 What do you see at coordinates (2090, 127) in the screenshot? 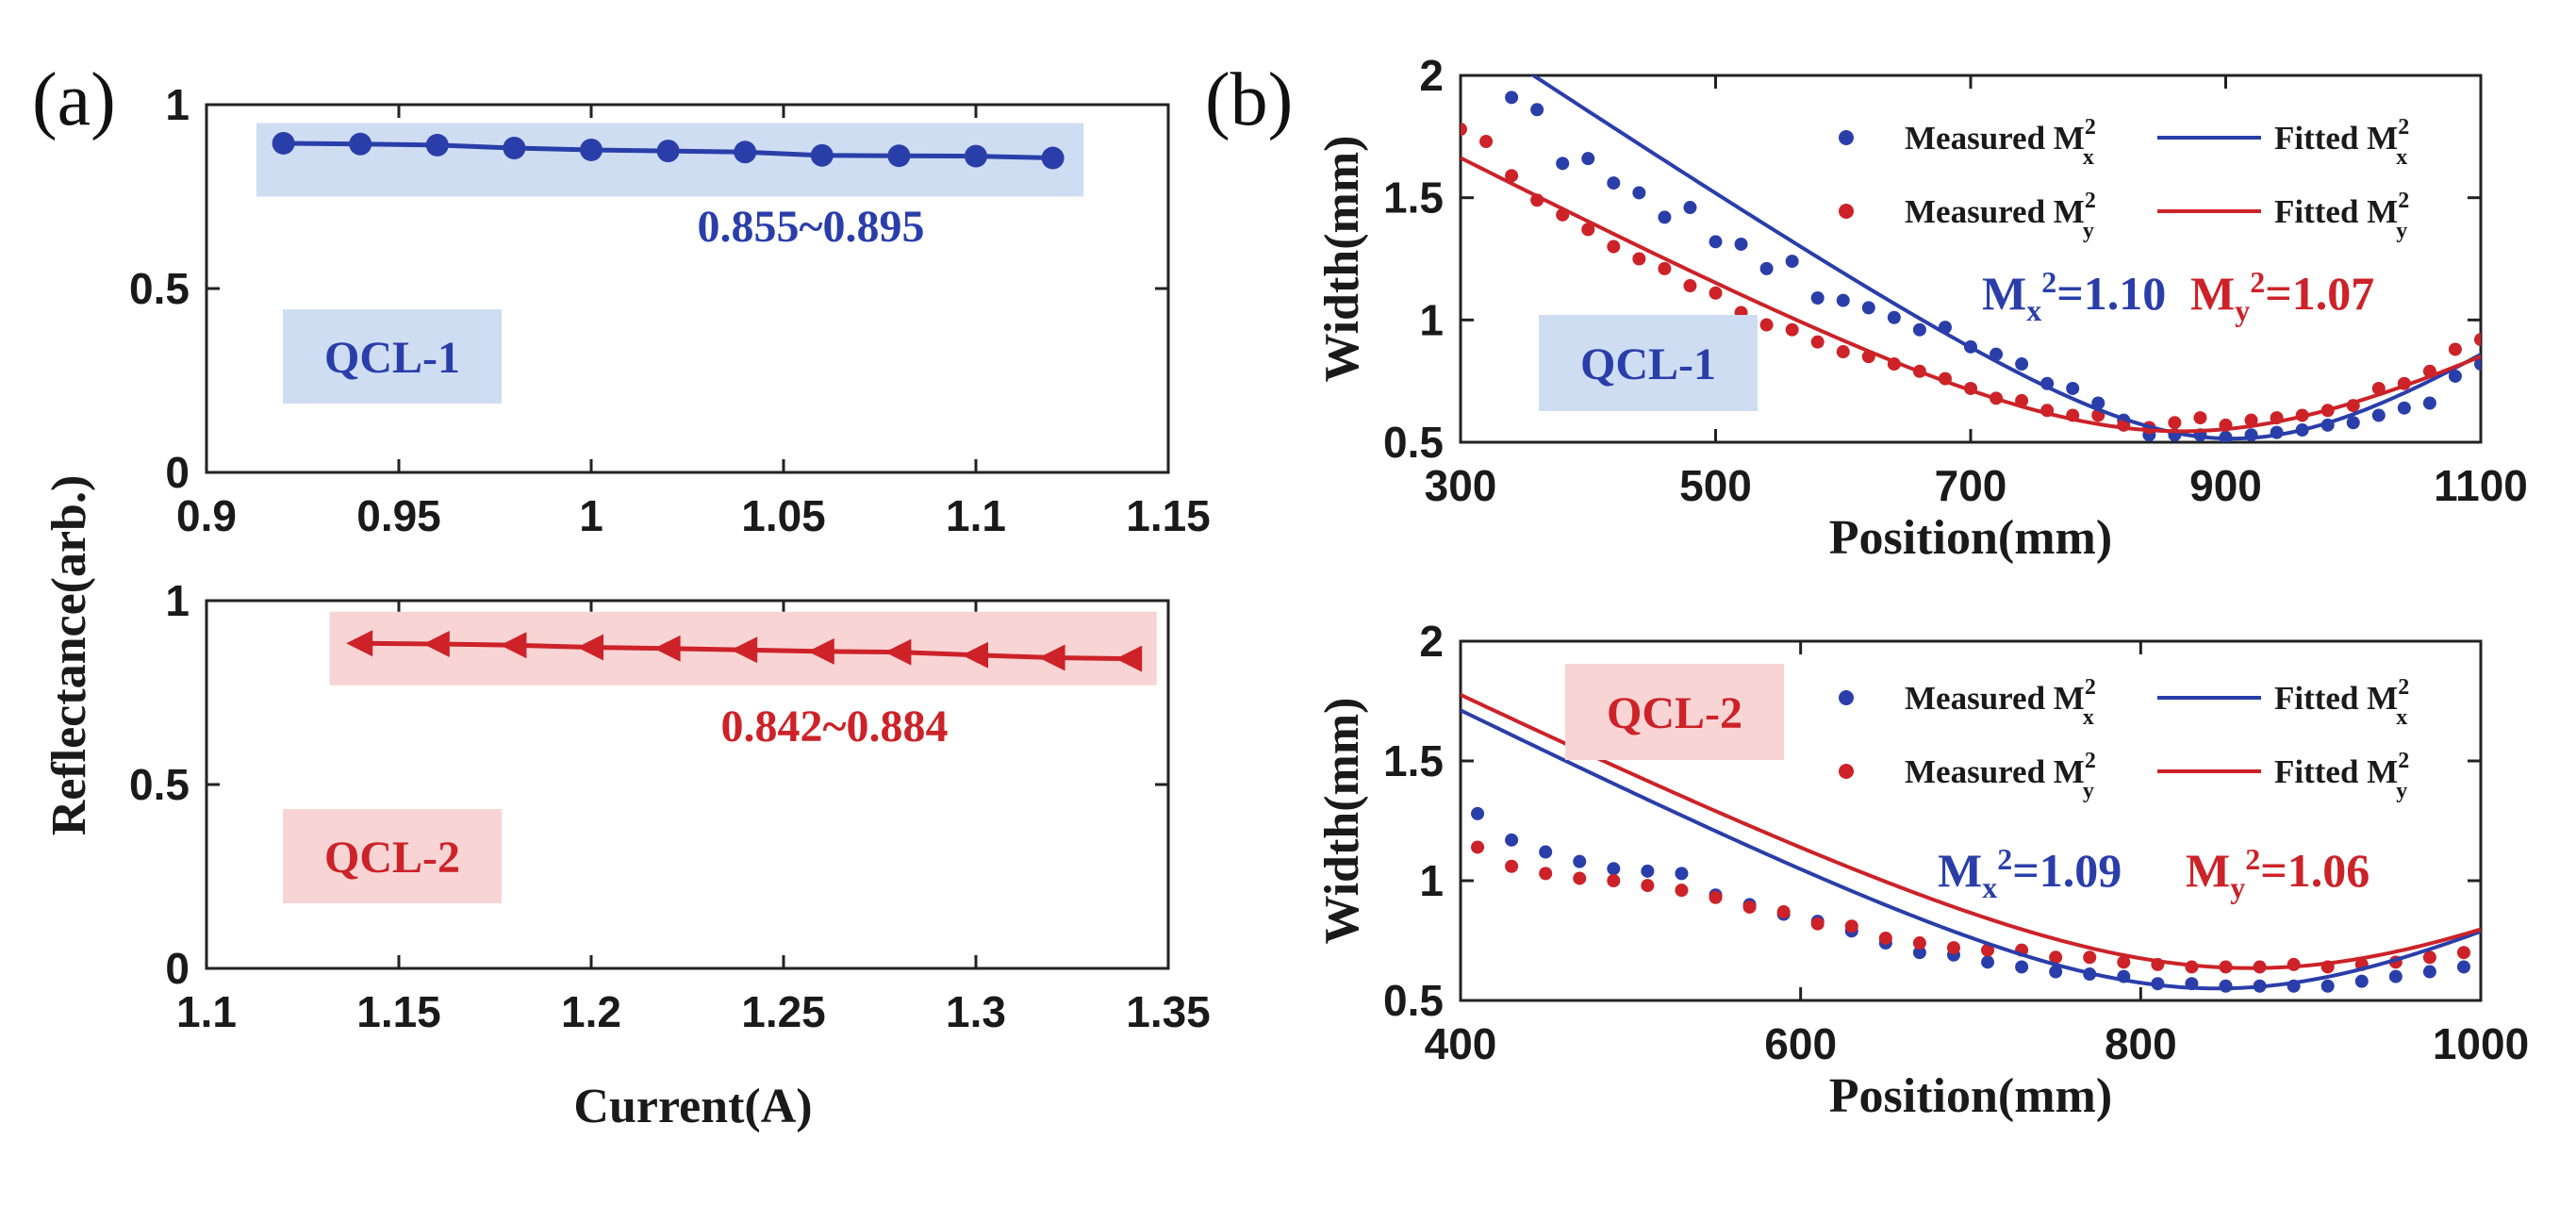
I see `b1-legend-measured-sup-x: 2` at bounding box center [2090, 127].